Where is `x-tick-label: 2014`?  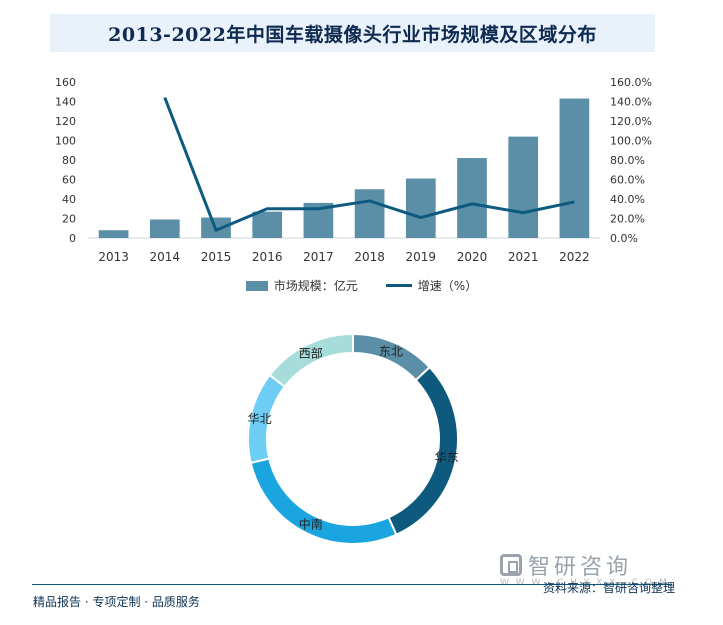 x-tick-label: 2014 is located at coordinates (165, 257).